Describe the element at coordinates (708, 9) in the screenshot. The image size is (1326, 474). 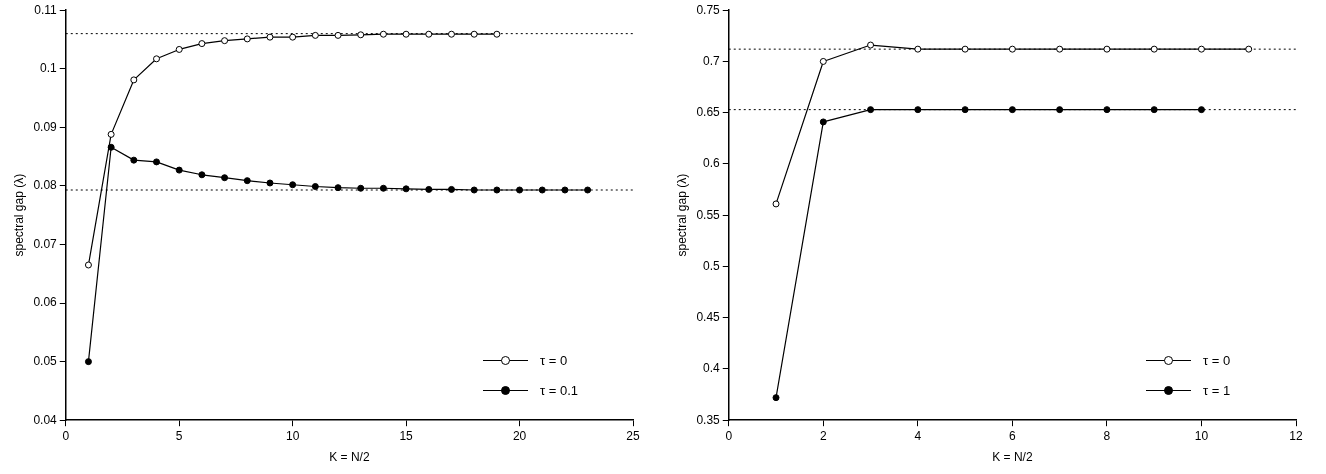
I see `y-tick-label: 0.75` at that location.